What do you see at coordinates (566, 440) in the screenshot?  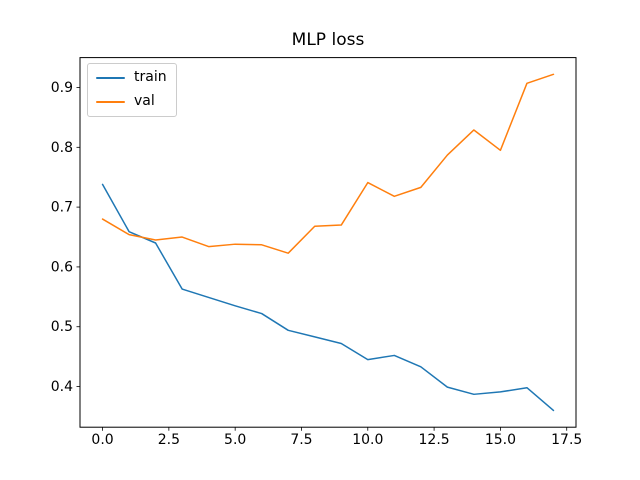 I see `x-tick-label: 17.5` at bounding box center [566, 440].